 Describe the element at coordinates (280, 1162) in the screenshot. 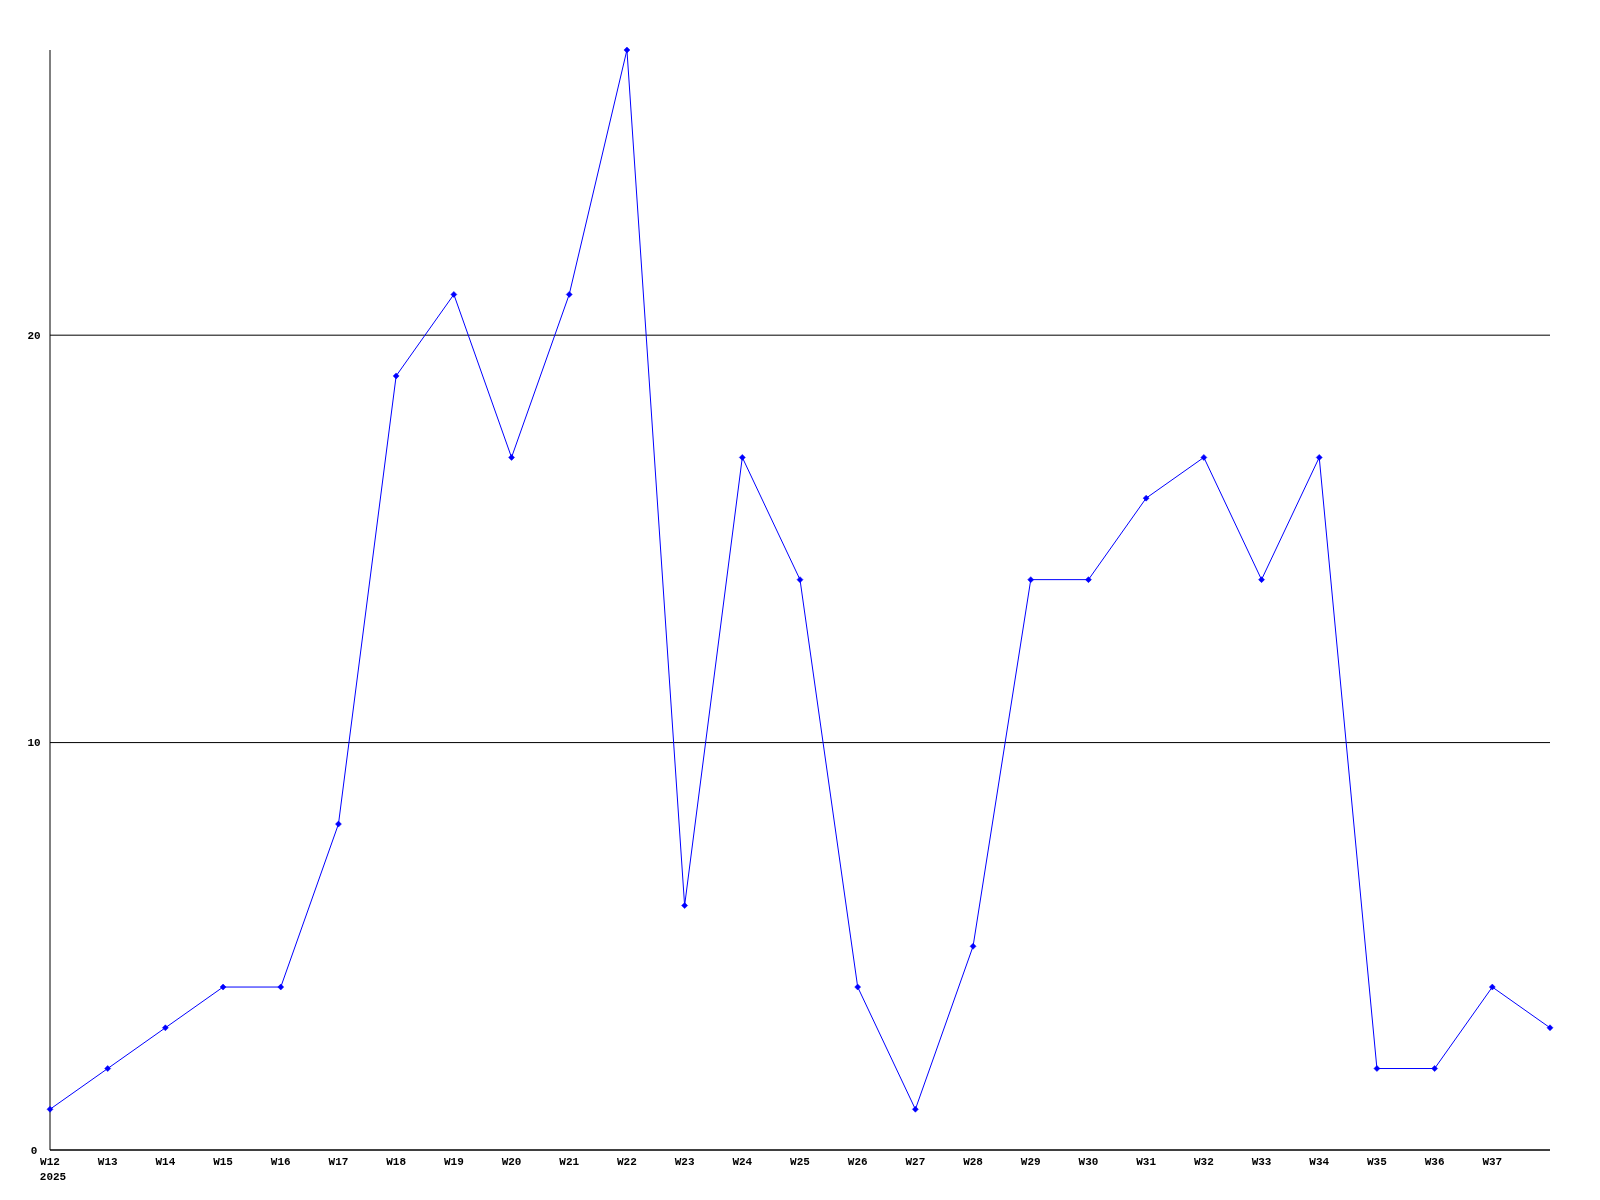

I see `x-tick-label: W16` at that location.